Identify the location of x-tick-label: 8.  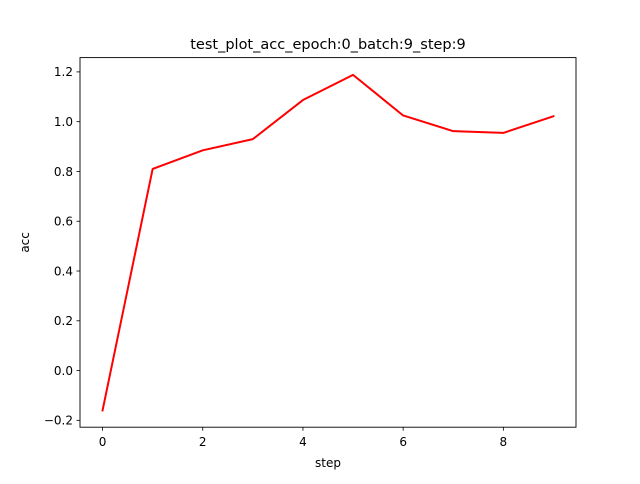
(504, 442).